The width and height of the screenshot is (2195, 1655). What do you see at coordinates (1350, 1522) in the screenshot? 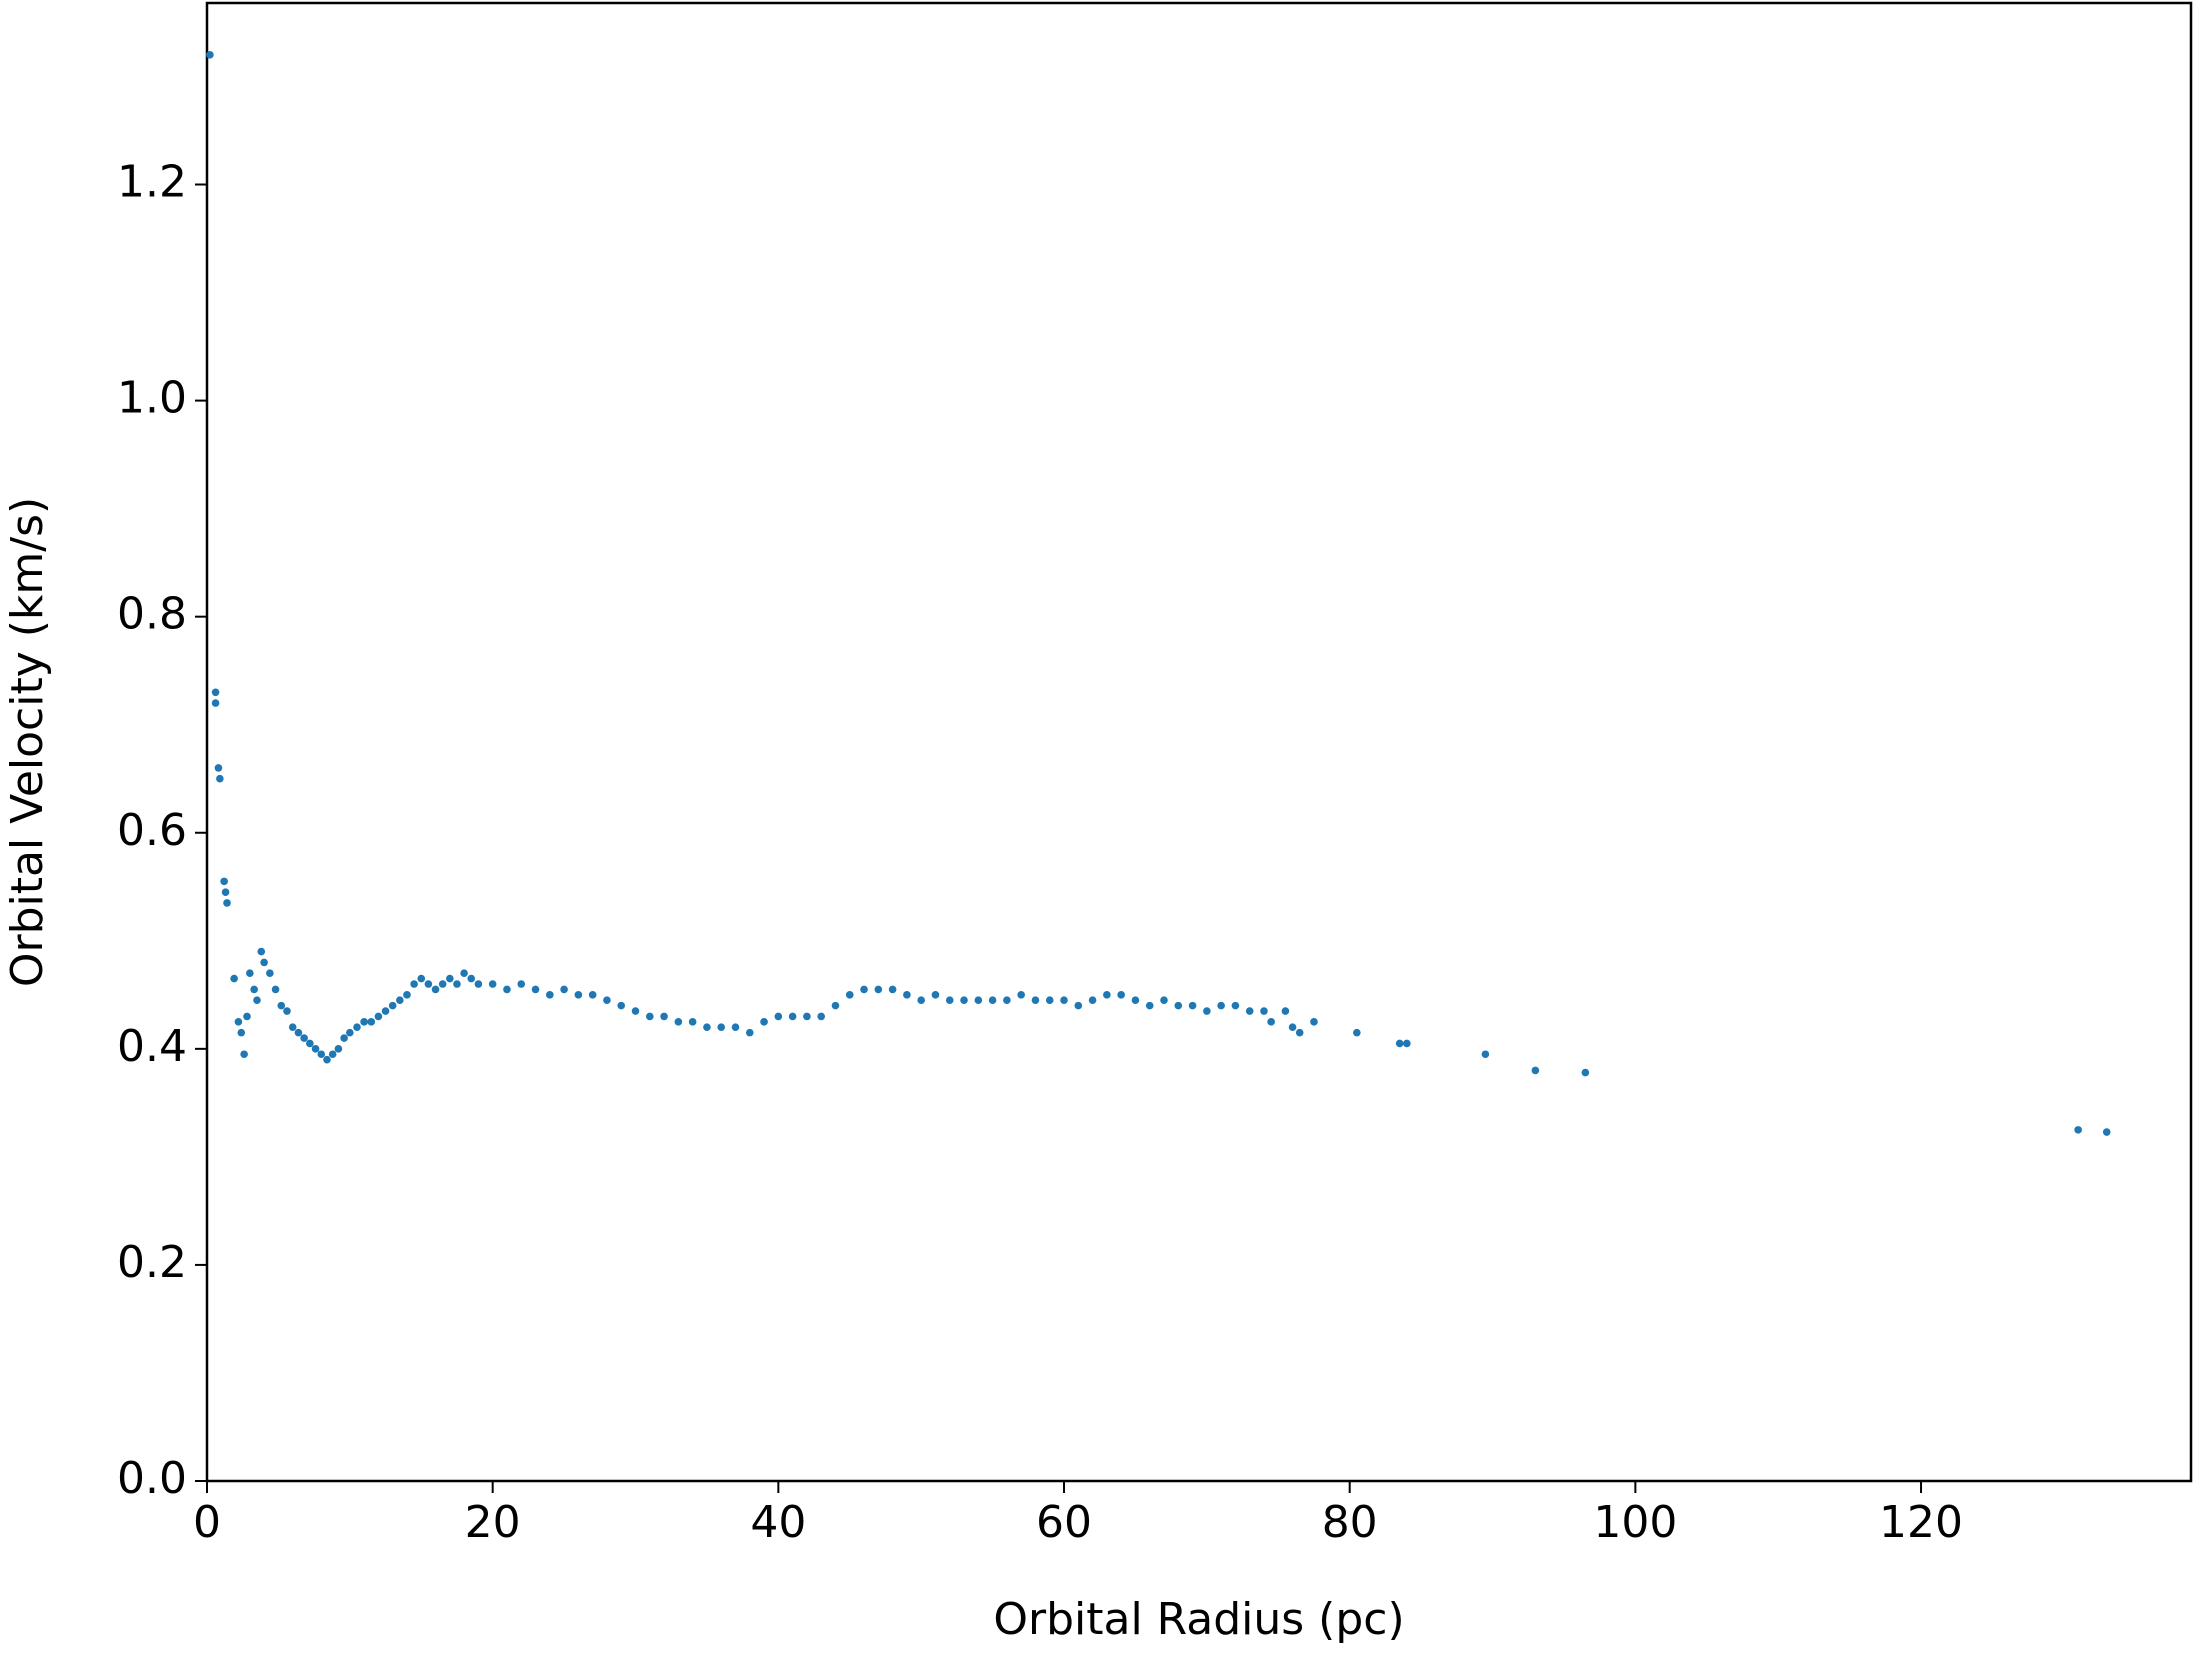
I see `x-tick-label: 80` at bounding box center [1350, 1522].